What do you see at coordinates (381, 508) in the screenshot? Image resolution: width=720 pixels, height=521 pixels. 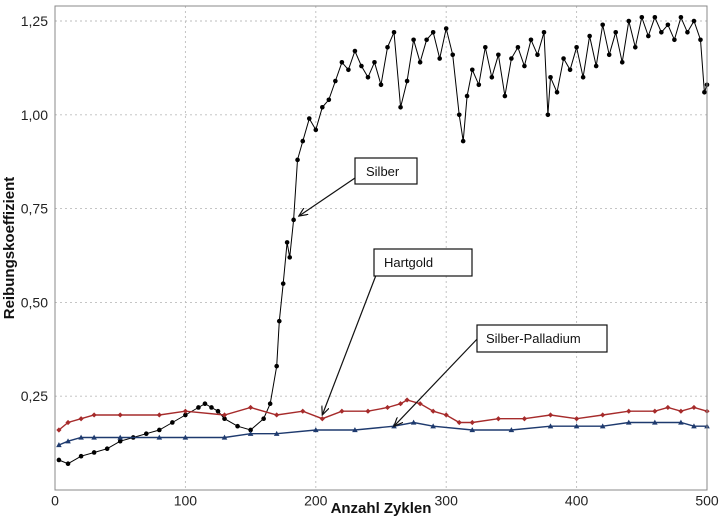 I see `x-axis-title: Anzahl Zyklen` at bounding box center [381, 508].